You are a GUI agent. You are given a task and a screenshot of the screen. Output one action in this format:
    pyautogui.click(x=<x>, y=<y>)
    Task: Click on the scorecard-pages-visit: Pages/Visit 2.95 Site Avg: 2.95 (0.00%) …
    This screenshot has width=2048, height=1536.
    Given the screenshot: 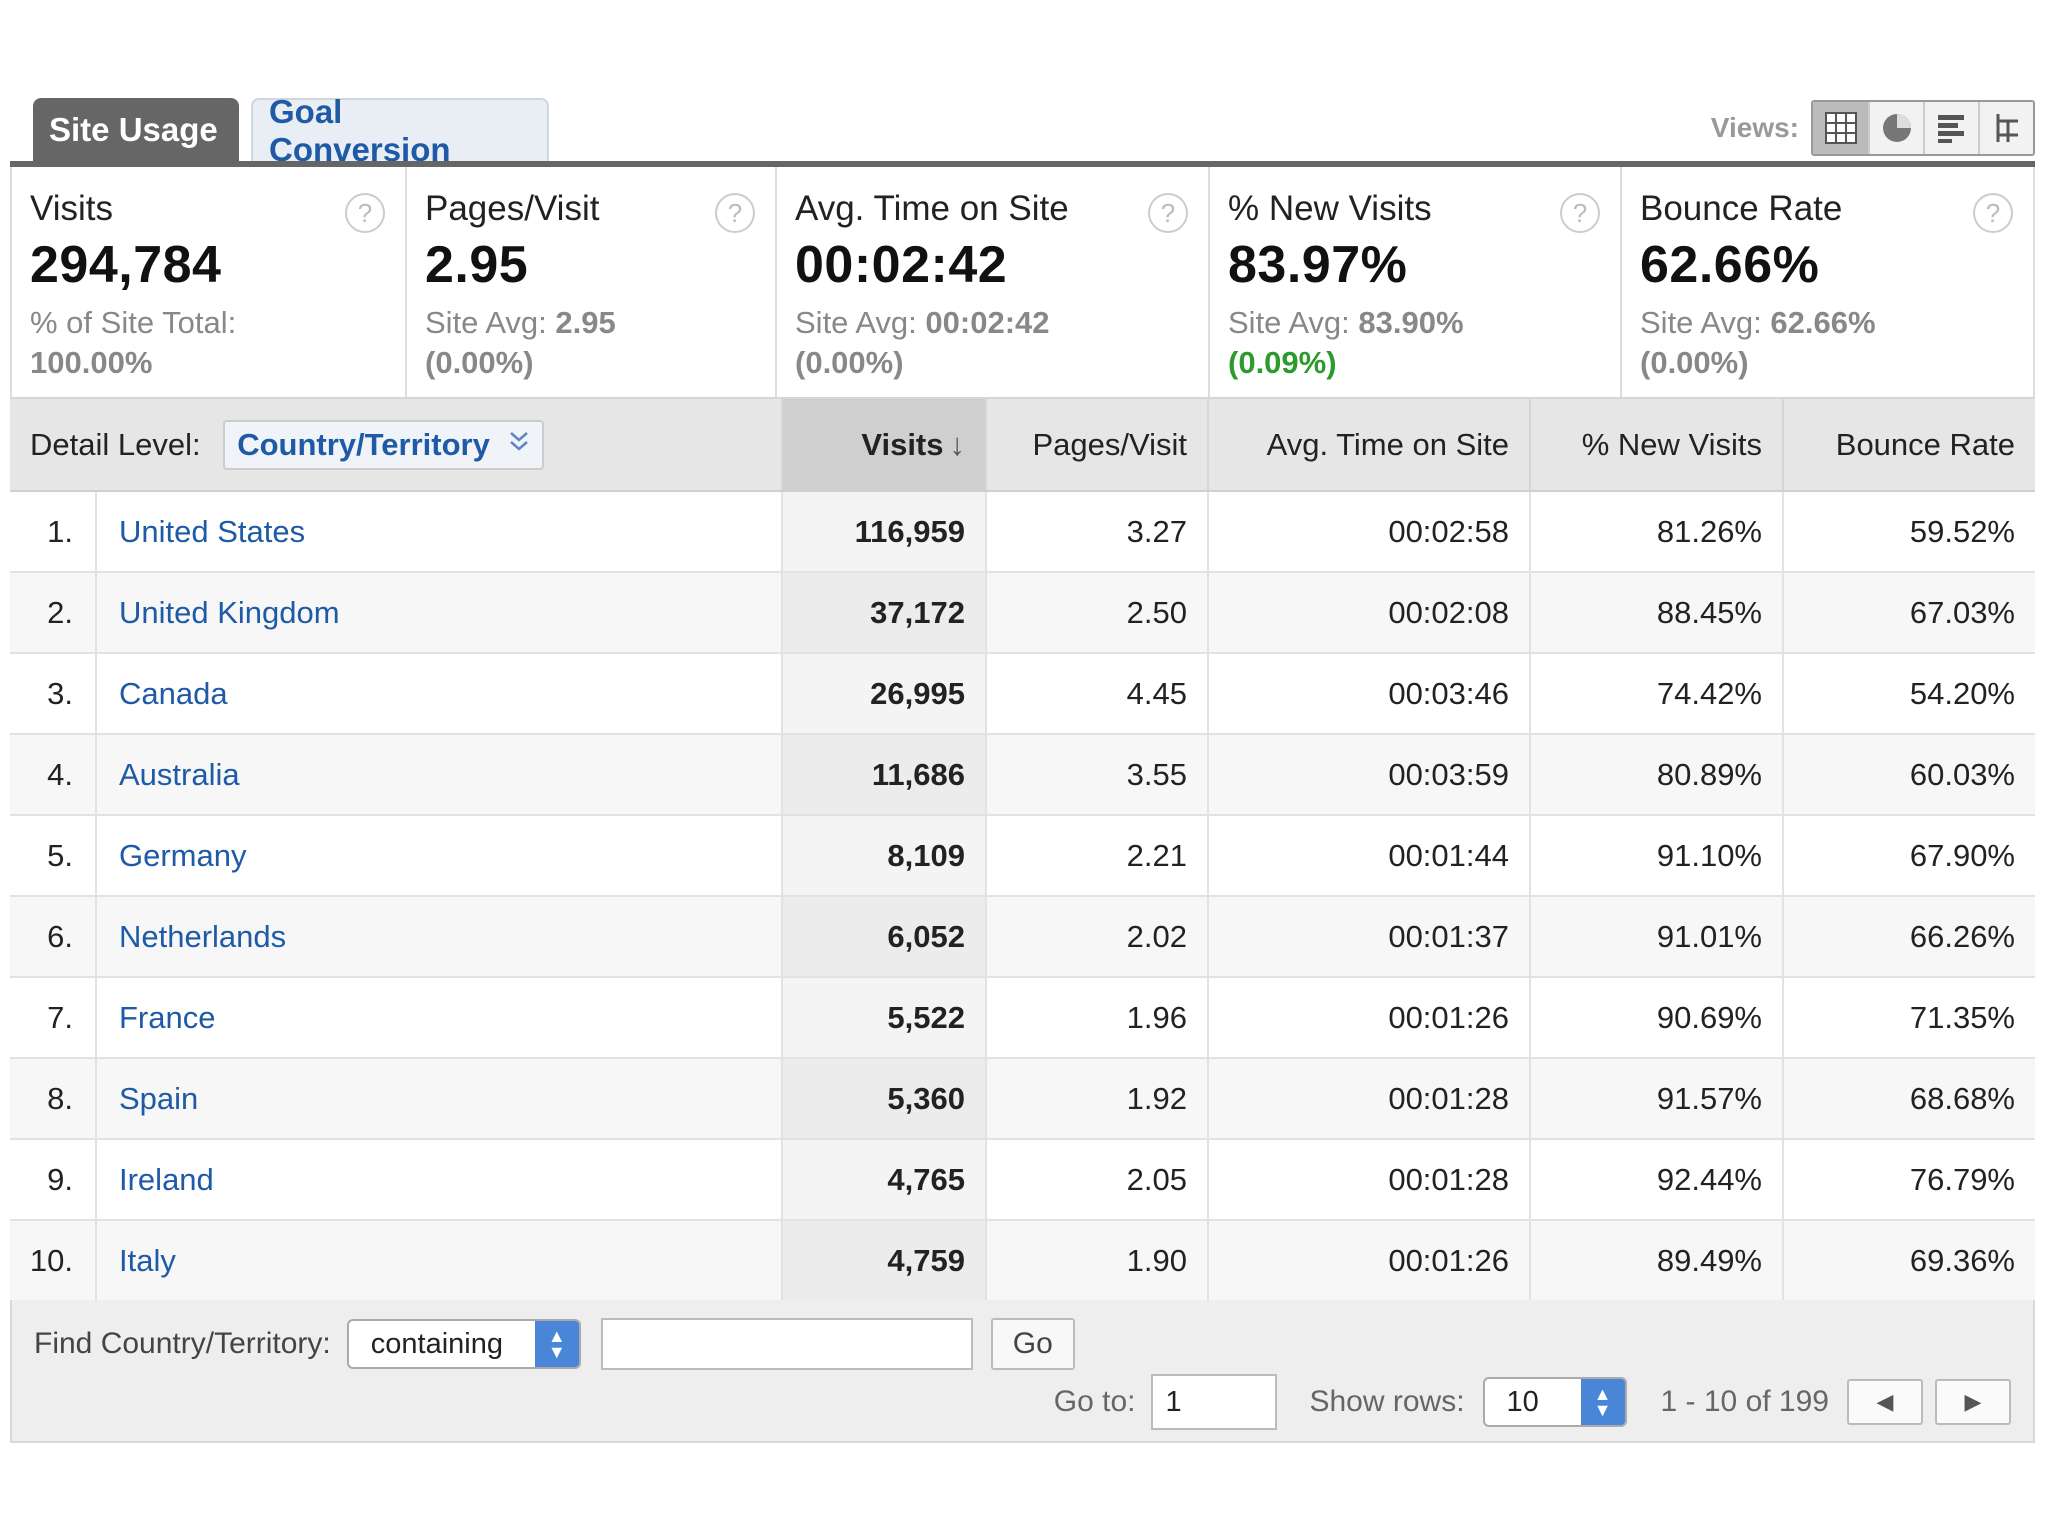 What is the action you would take?
    pyautogui.click(x=592, y=282)
    